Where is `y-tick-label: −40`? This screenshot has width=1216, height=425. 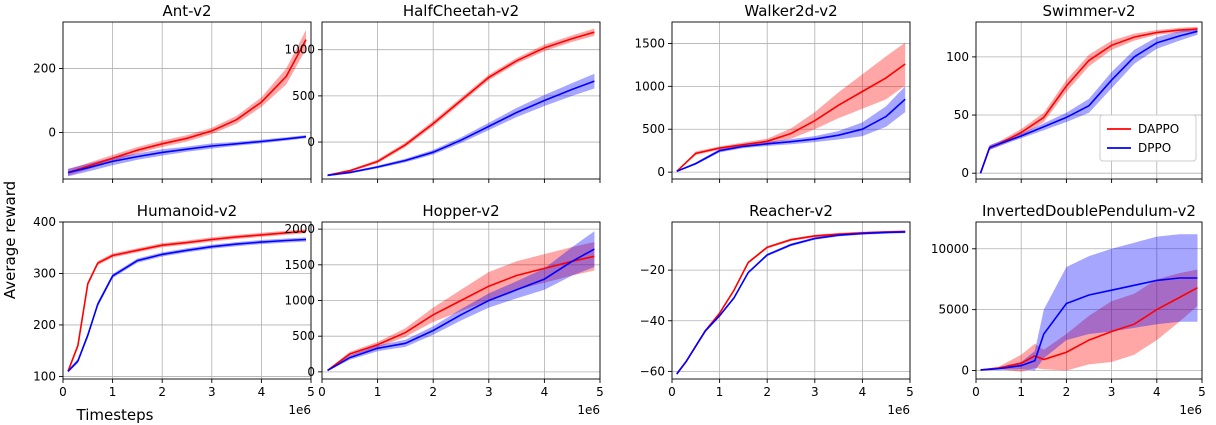 y-tick-label: −40 is located at coordinates (652, 321).